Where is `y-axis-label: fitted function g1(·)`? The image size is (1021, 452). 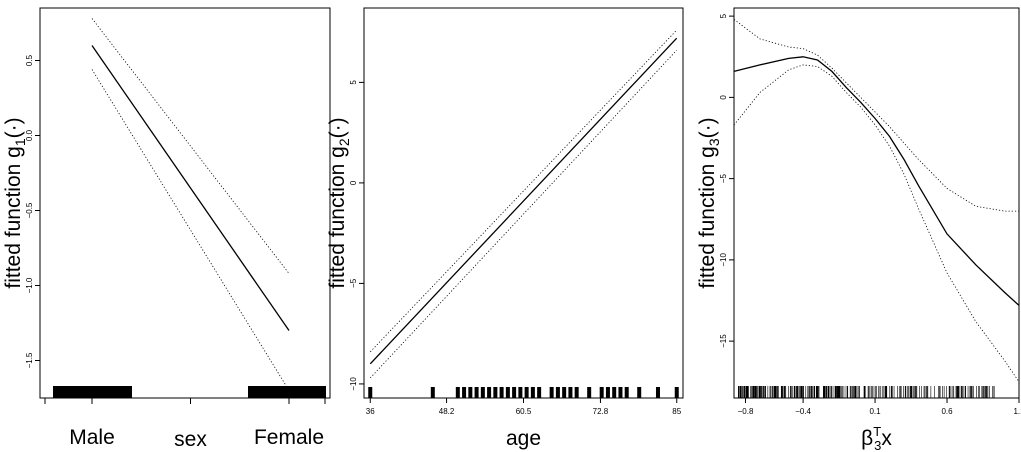 y-axis-label: fitted function g1(·) is located at coordinates (15, 202).